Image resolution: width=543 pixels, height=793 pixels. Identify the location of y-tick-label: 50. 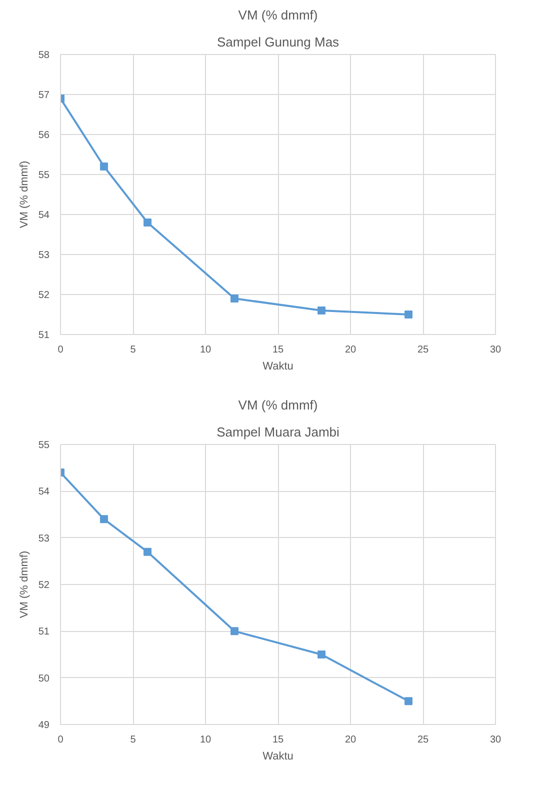
(44, 678).